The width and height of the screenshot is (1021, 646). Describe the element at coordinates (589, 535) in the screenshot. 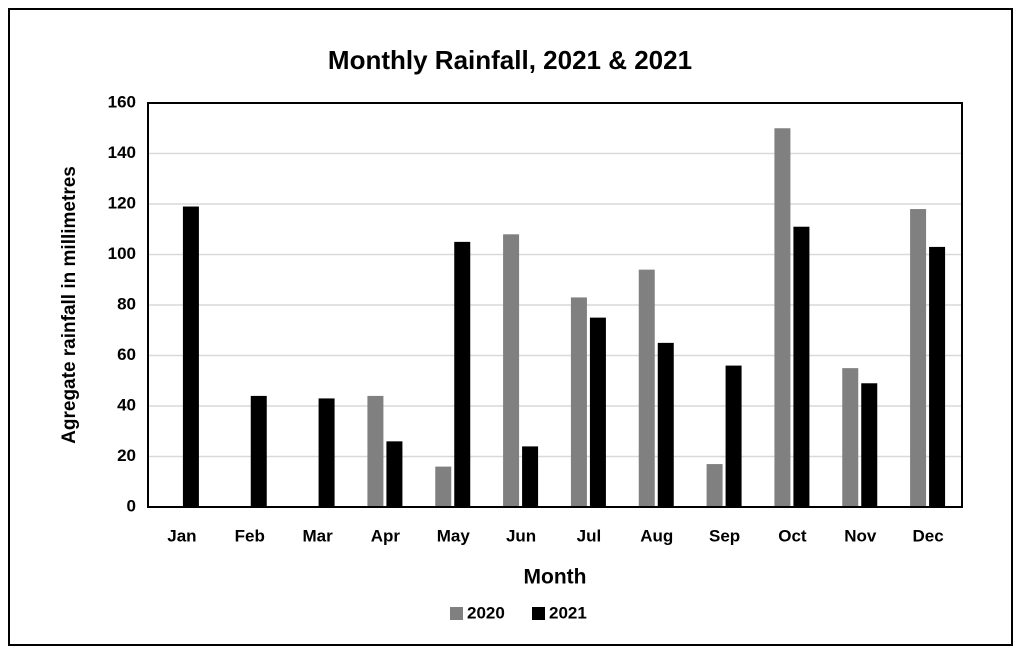

I see `x-tick-label: Jul` at that location.